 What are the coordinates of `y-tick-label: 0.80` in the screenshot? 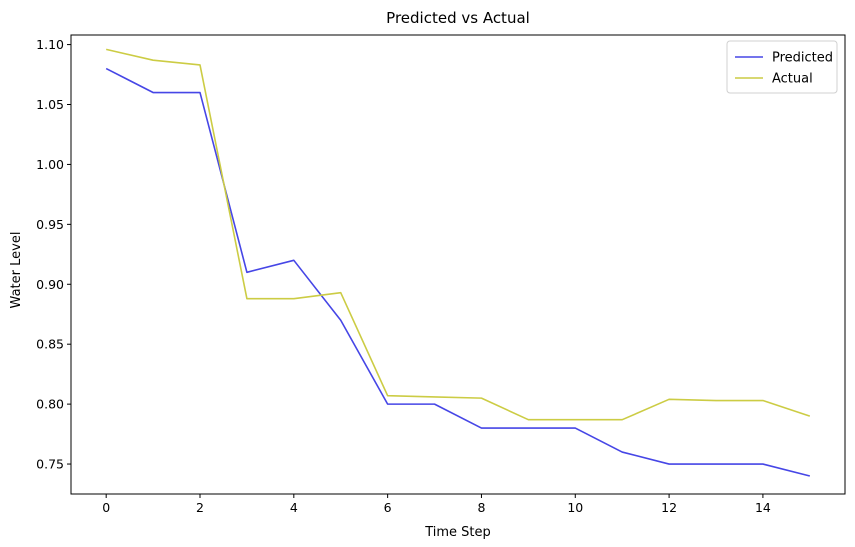 It's located at (50, 404).